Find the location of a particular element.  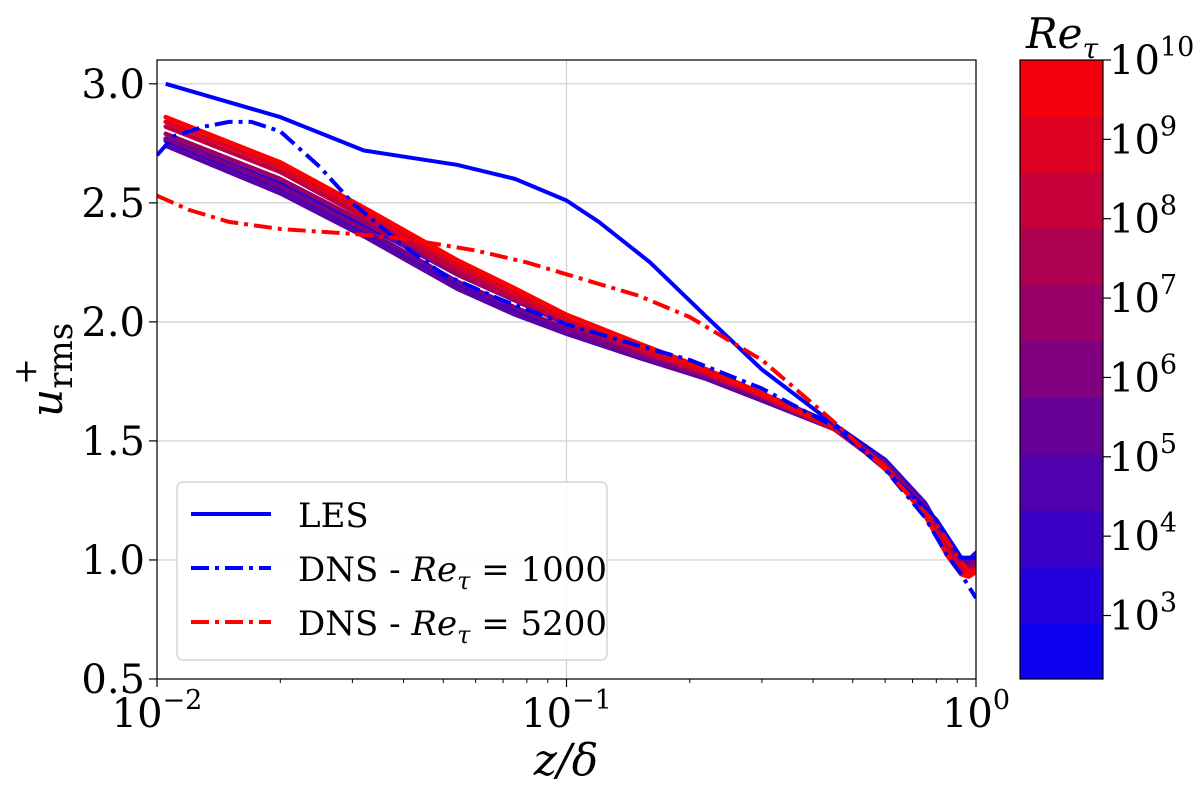

legend: LES DNS - Reτ = 1000 DNS - Reτ = 5200 is located at coordinates (392, 571).